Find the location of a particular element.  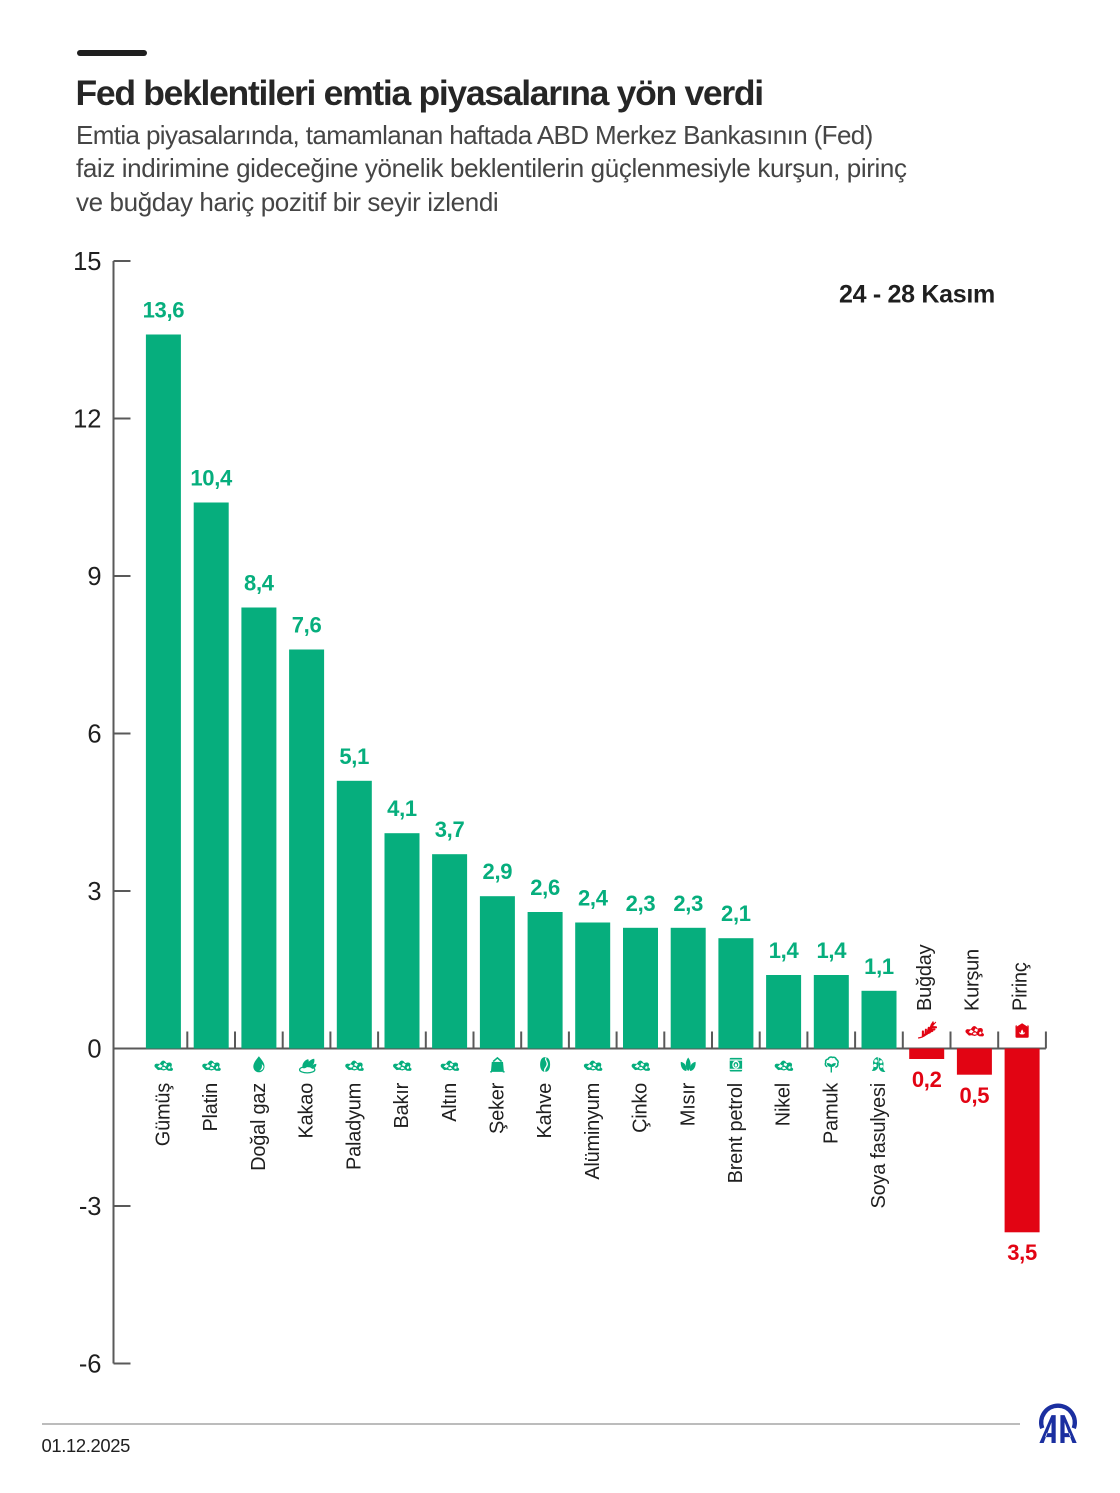

svg-text: 24 - 28 Kasım is located at coordinates (917, 295).